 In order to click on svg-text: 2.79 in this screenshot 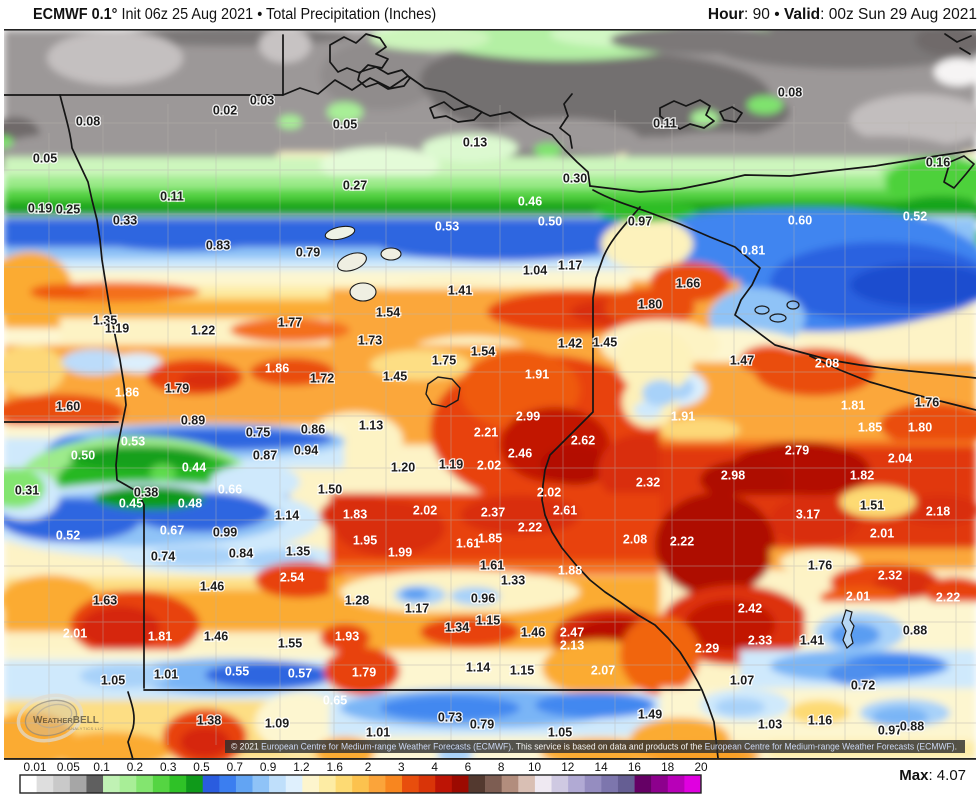, I will do `click(797, 451)`.